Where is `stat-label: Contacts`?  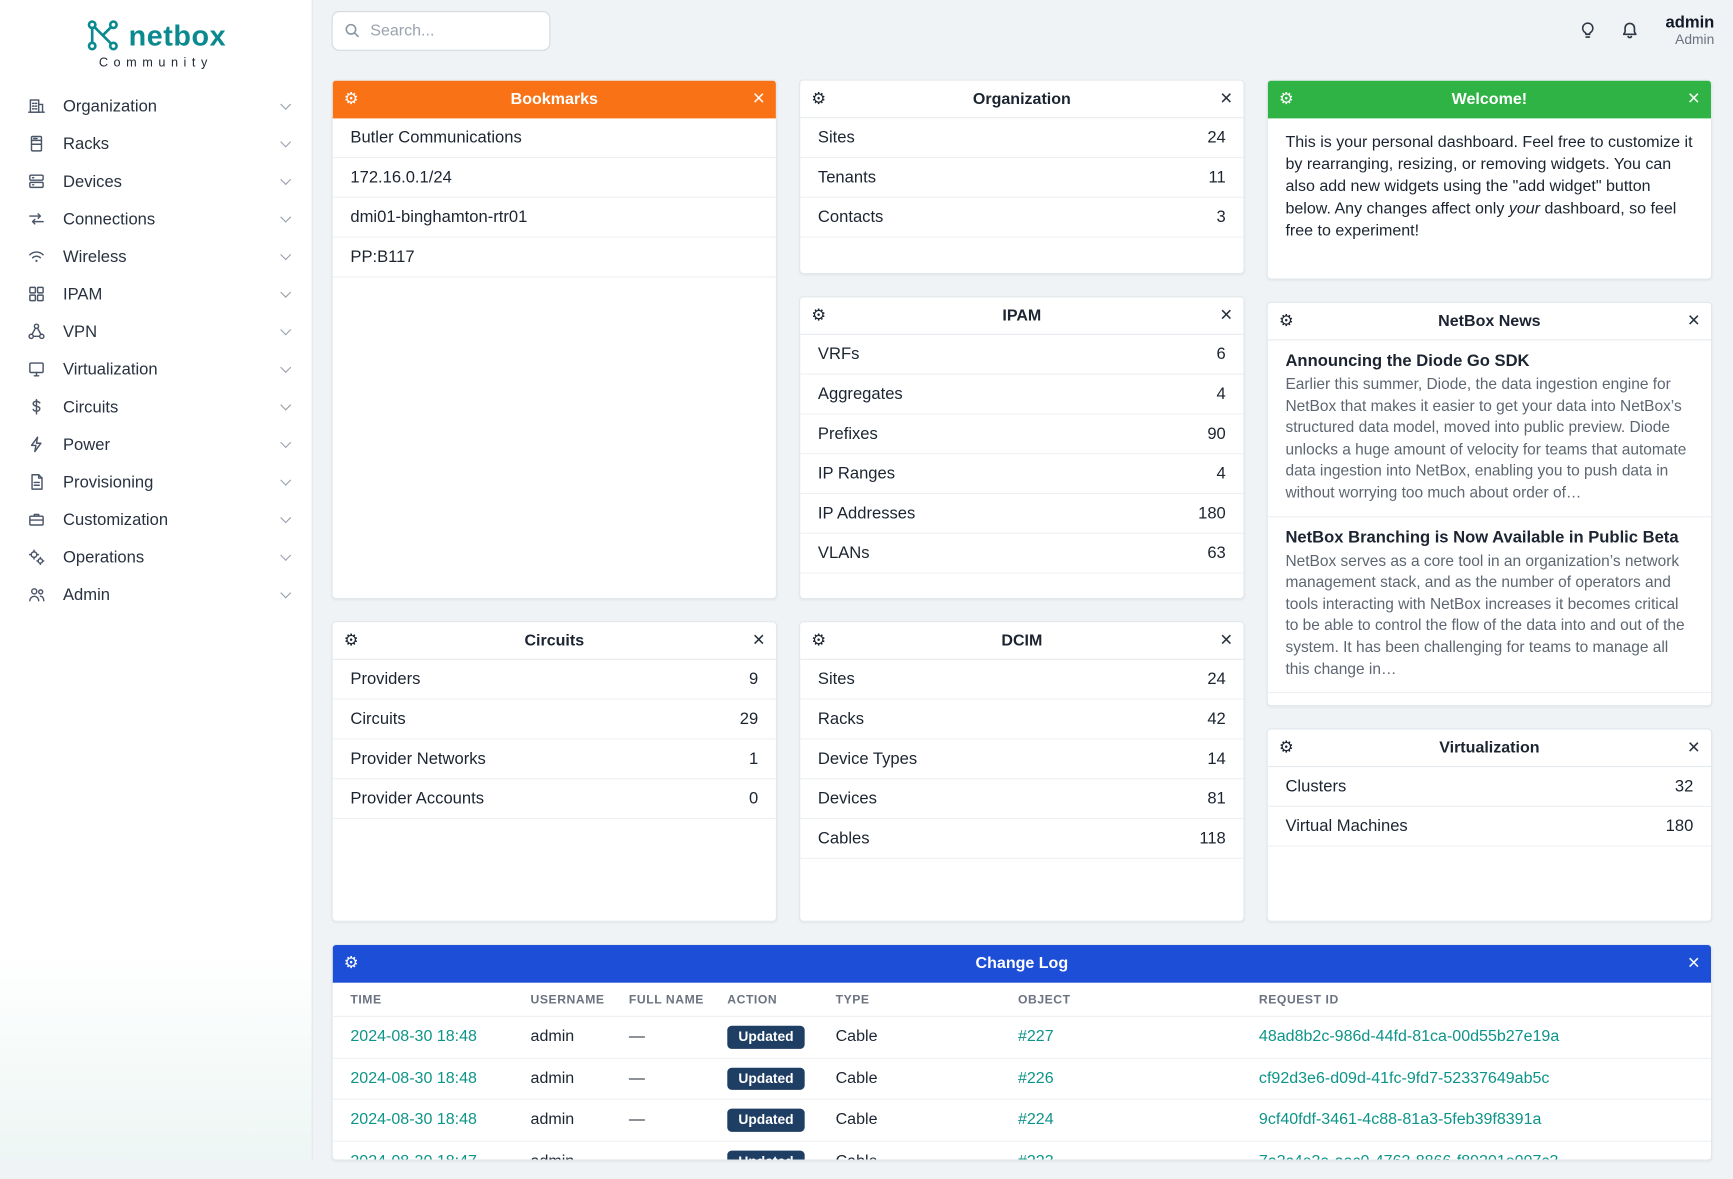 stat-label: Contacts is located at coordinates (850, 217).